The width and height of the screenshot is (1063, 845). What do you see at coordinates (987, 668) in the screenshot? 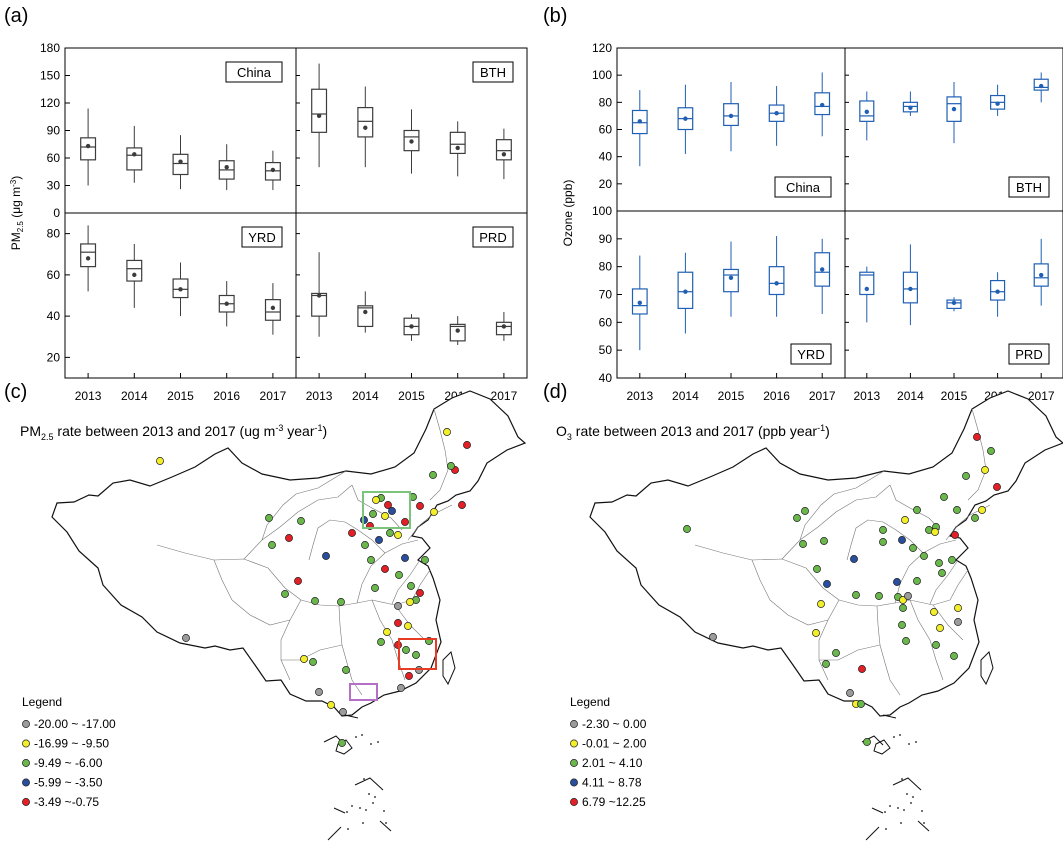
I see `taiwan-island` at bounding box center [987, 668].